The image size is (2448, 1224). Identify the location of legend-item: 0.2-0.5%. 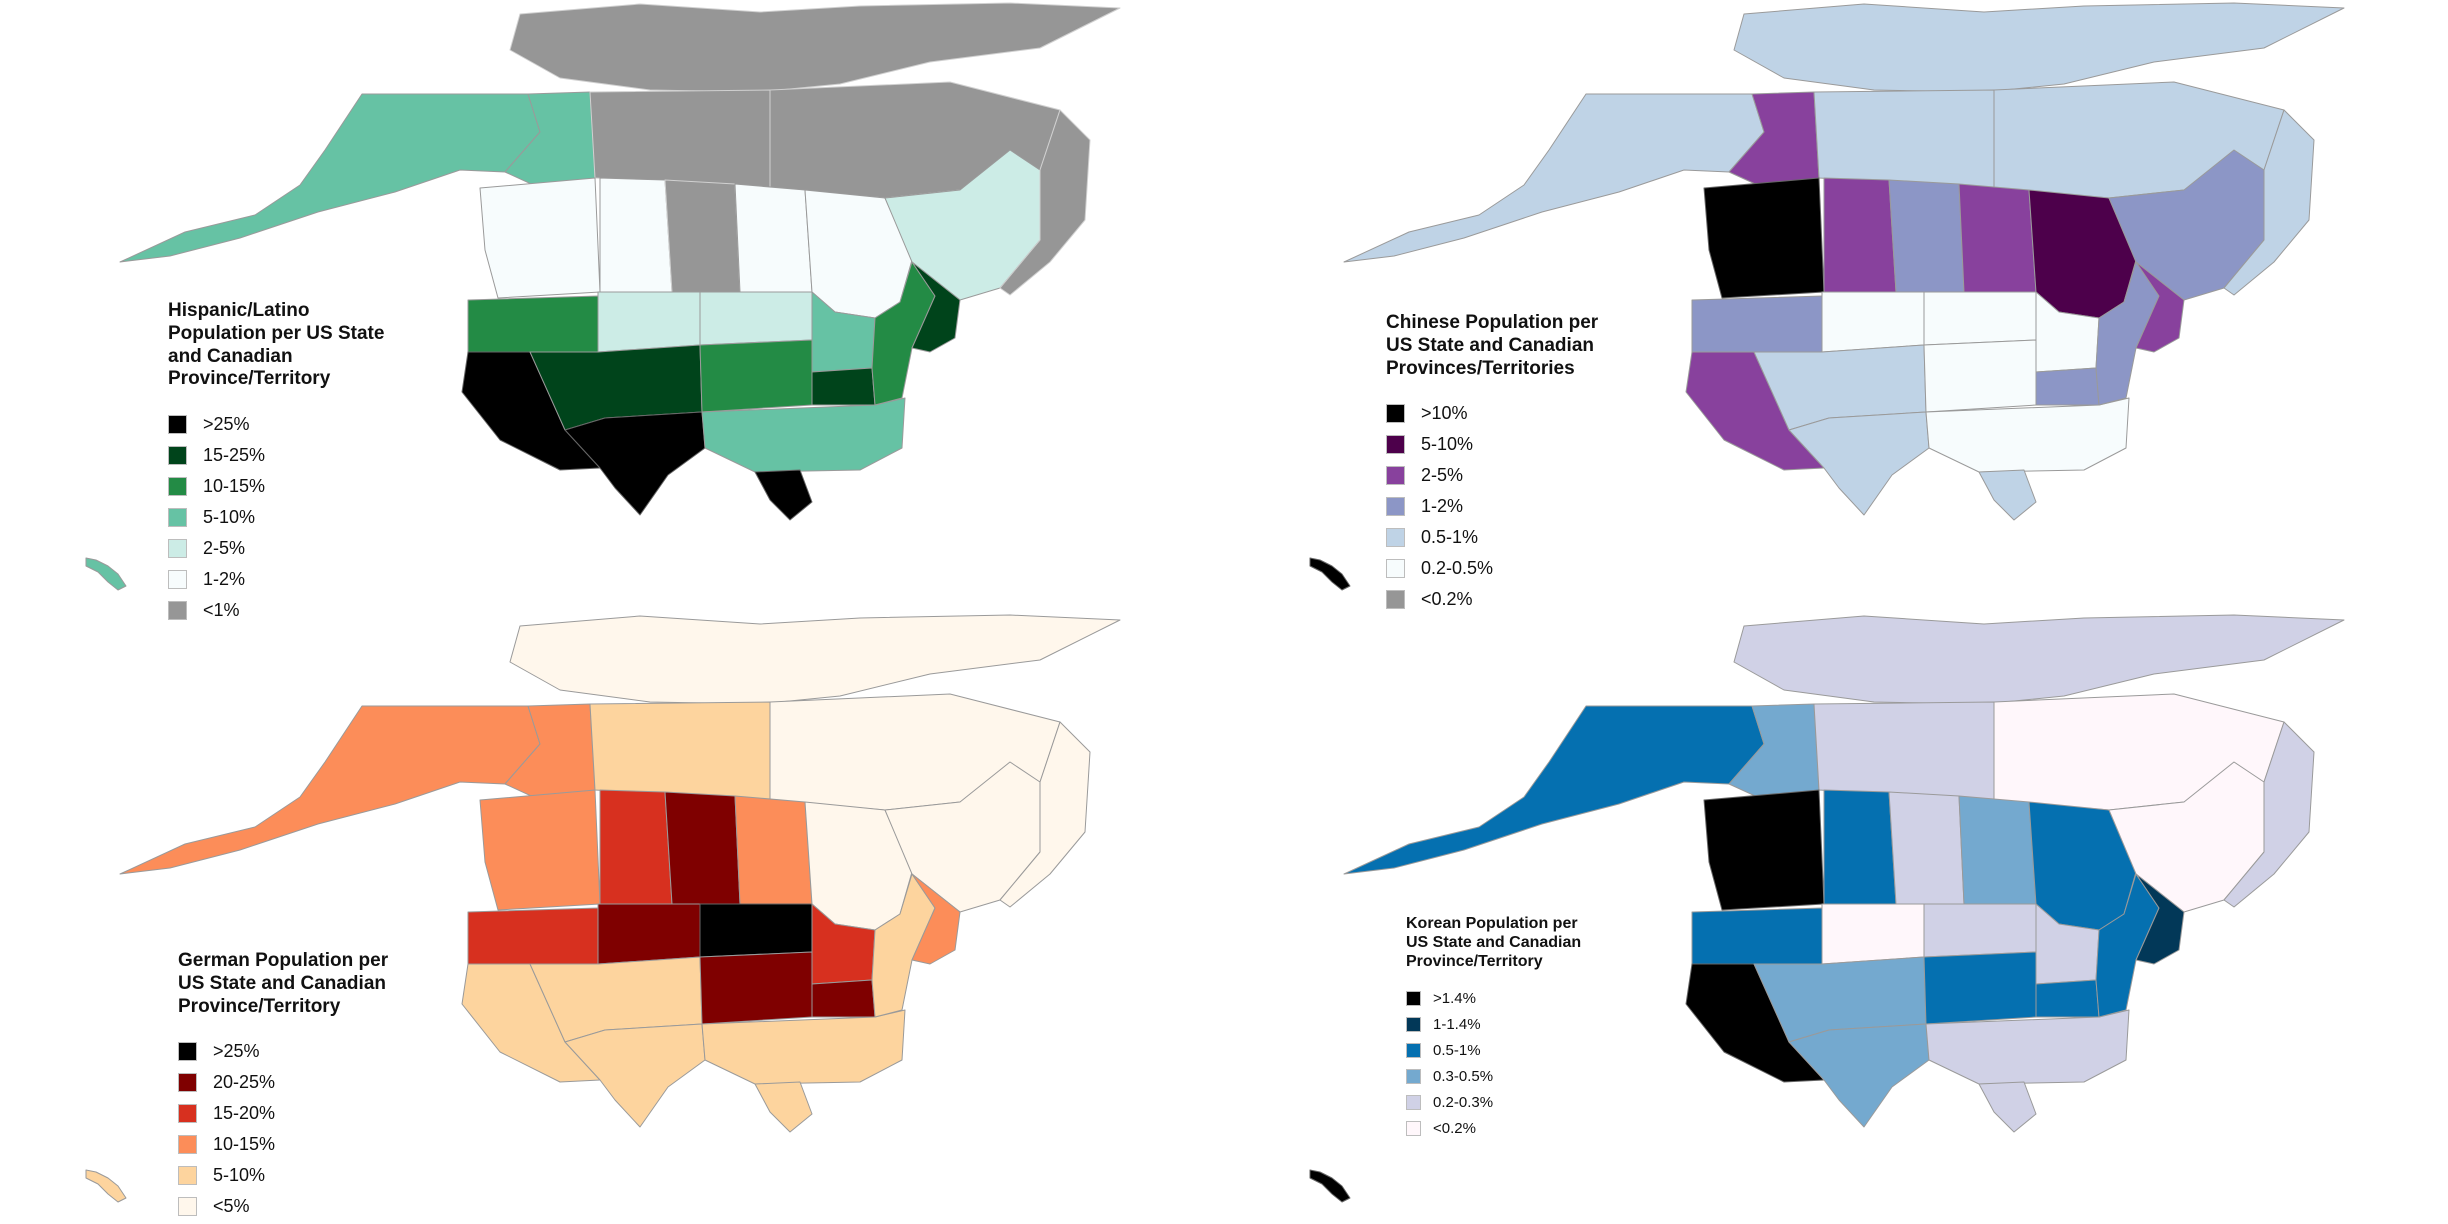
(1492, 568).